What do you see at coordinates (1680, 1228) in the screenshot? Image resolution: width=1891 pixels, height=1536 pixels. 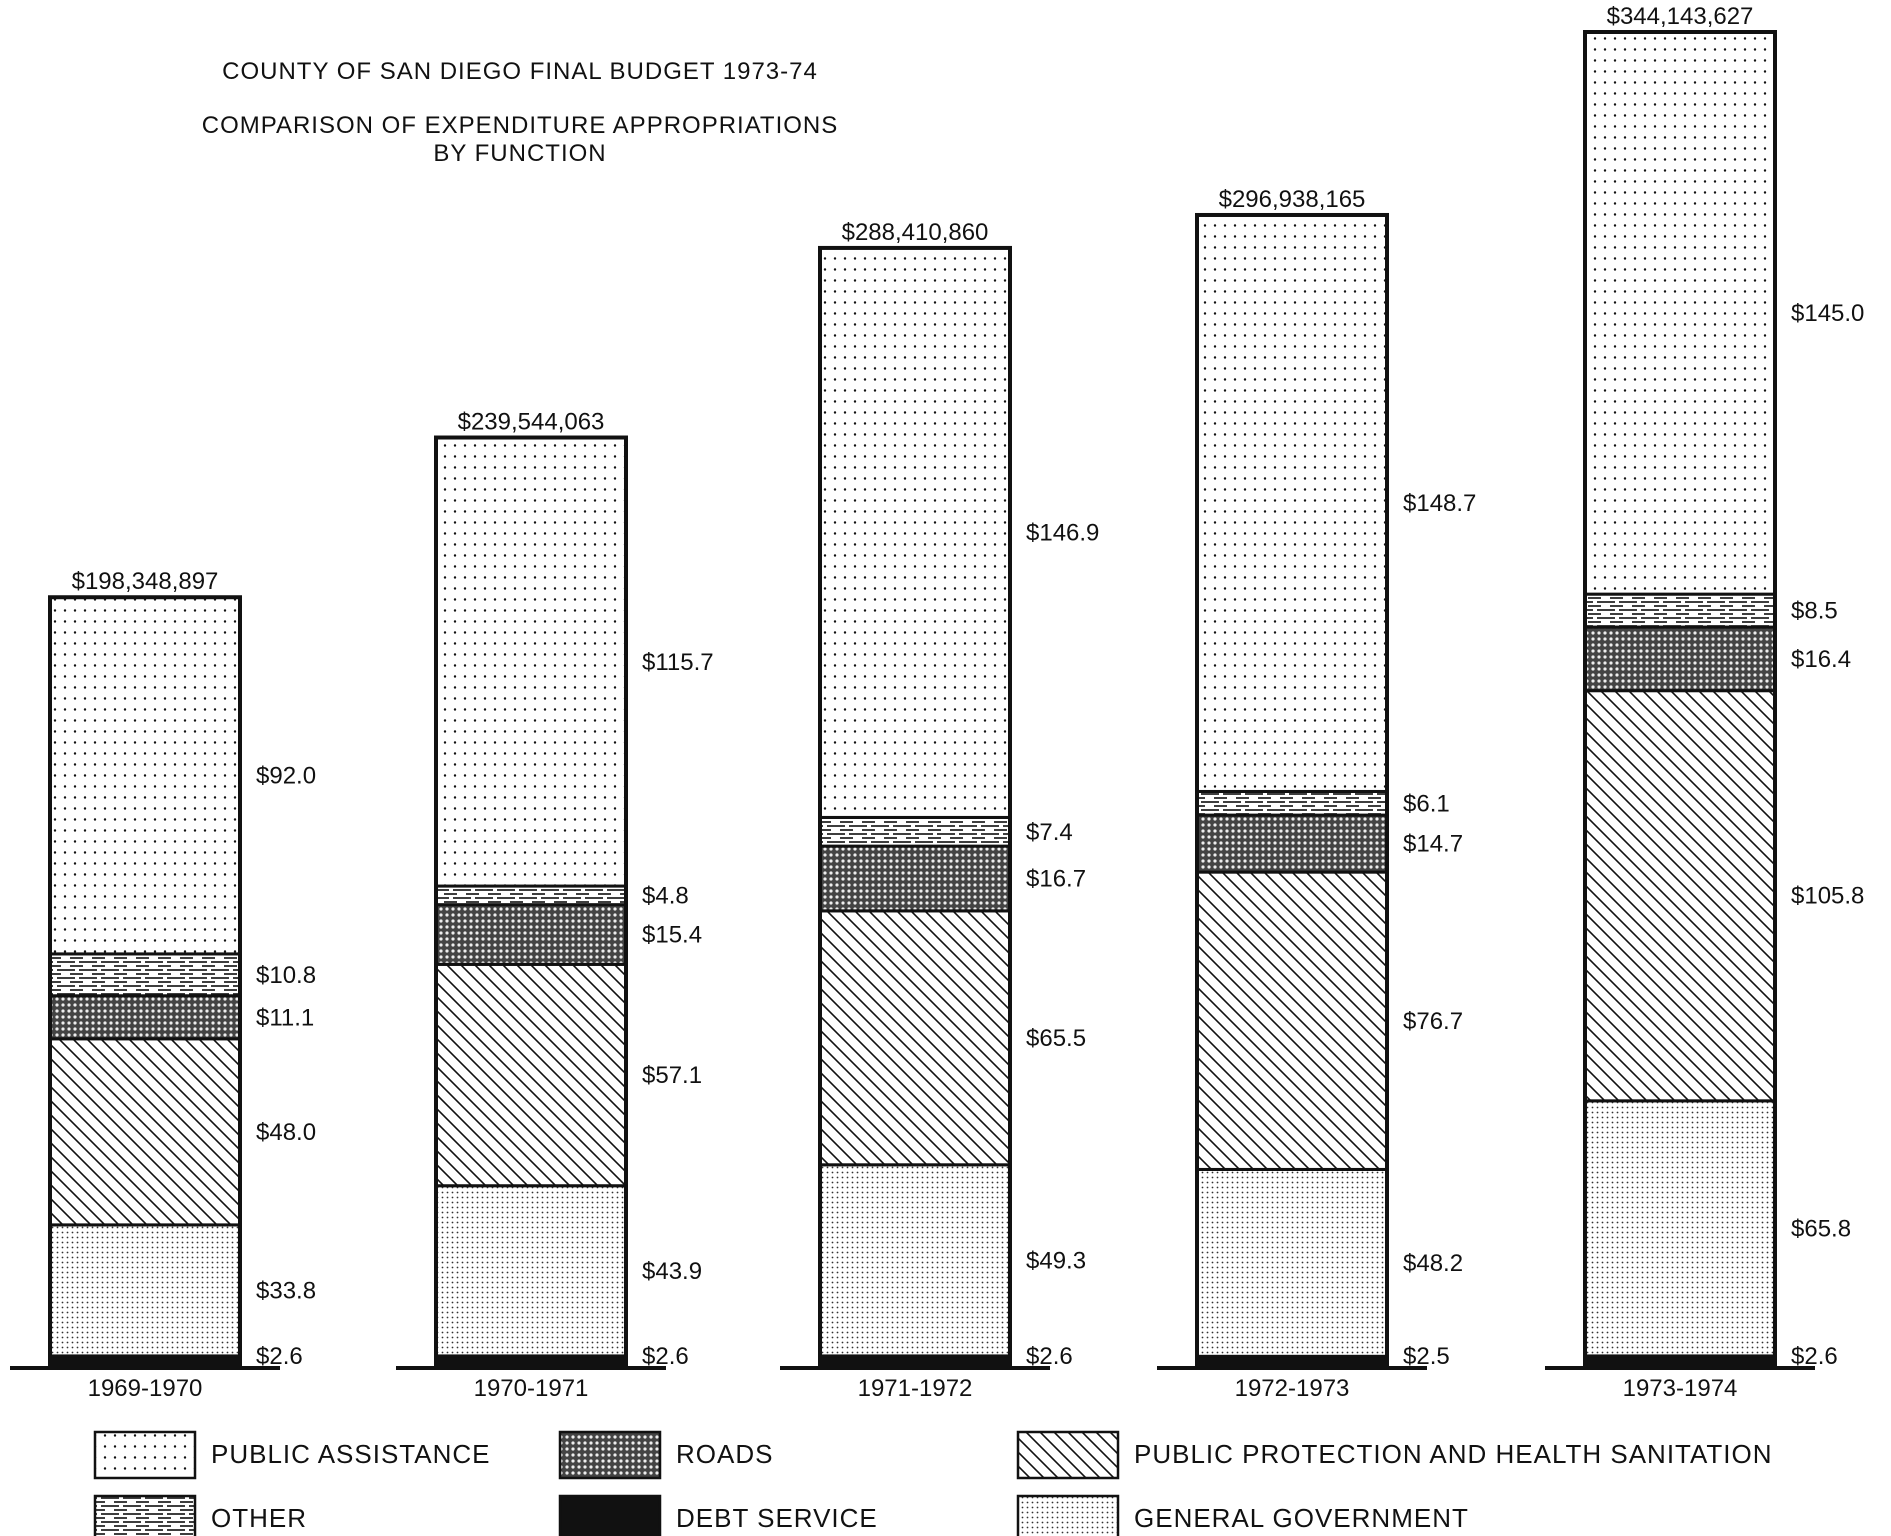 I see `bar-segment-general-government-1973-1974` at bounding box center [1680, 1228].